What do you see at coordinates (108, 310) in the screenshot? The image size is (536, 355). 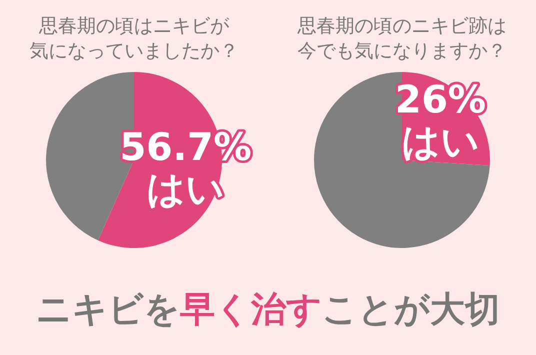 I see `text: ニキビを` at bounding box center [108, 310].